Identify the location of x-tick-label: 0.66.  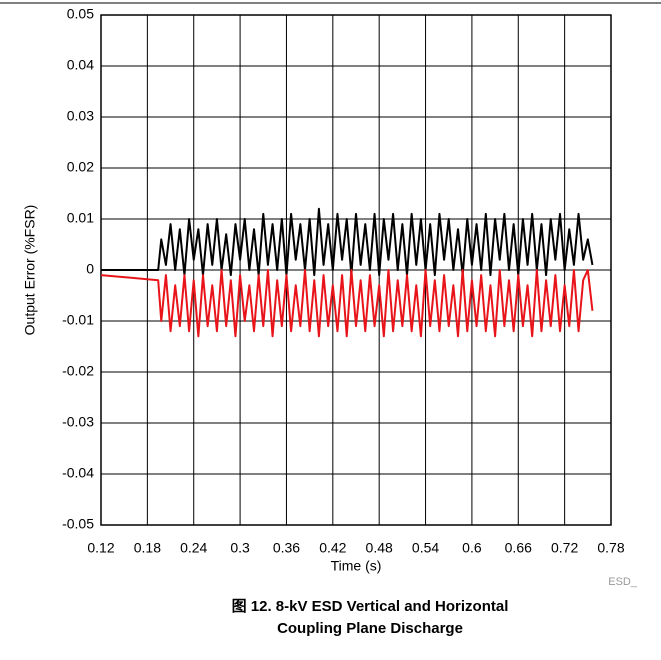
(518, 548).